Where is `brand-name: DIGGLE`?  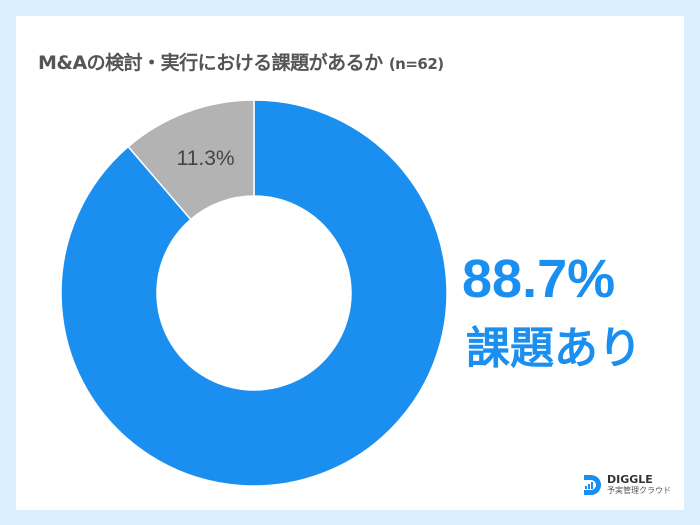 brand-name: DIGGLE is located at coordinates (630, 479).